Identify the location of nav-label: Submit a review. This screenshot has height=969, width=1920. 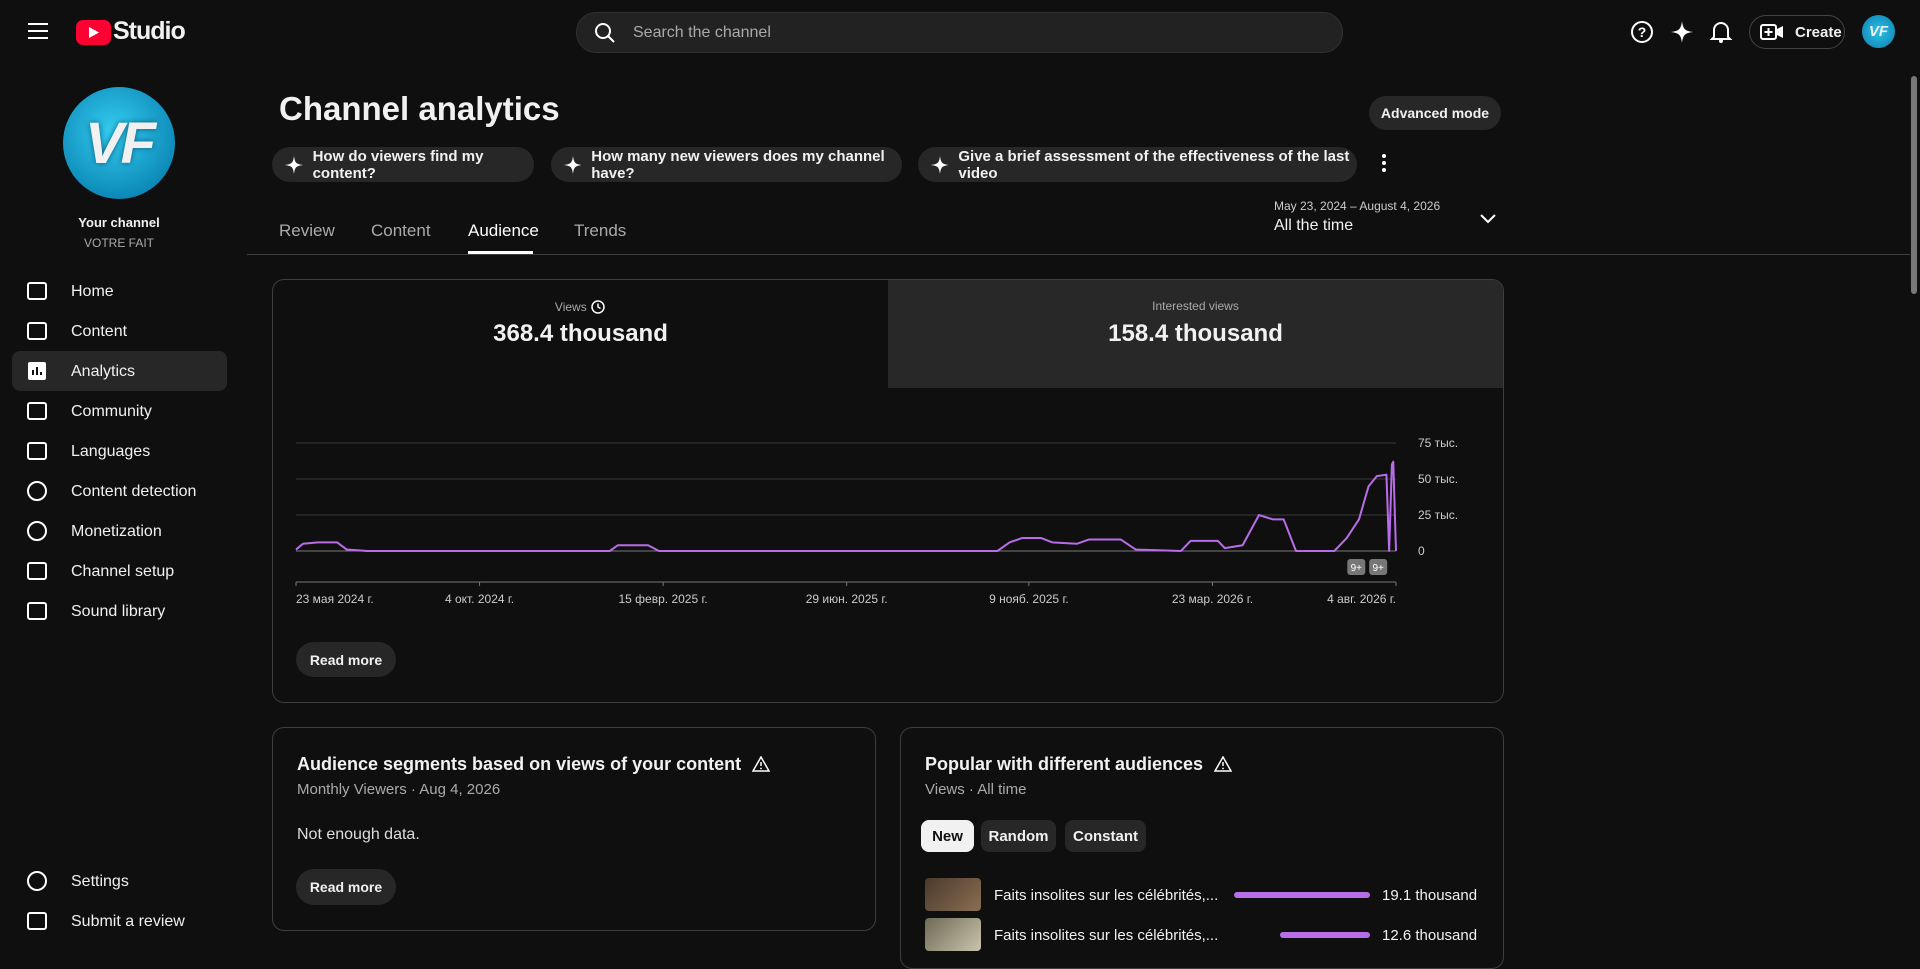
(128, 921).